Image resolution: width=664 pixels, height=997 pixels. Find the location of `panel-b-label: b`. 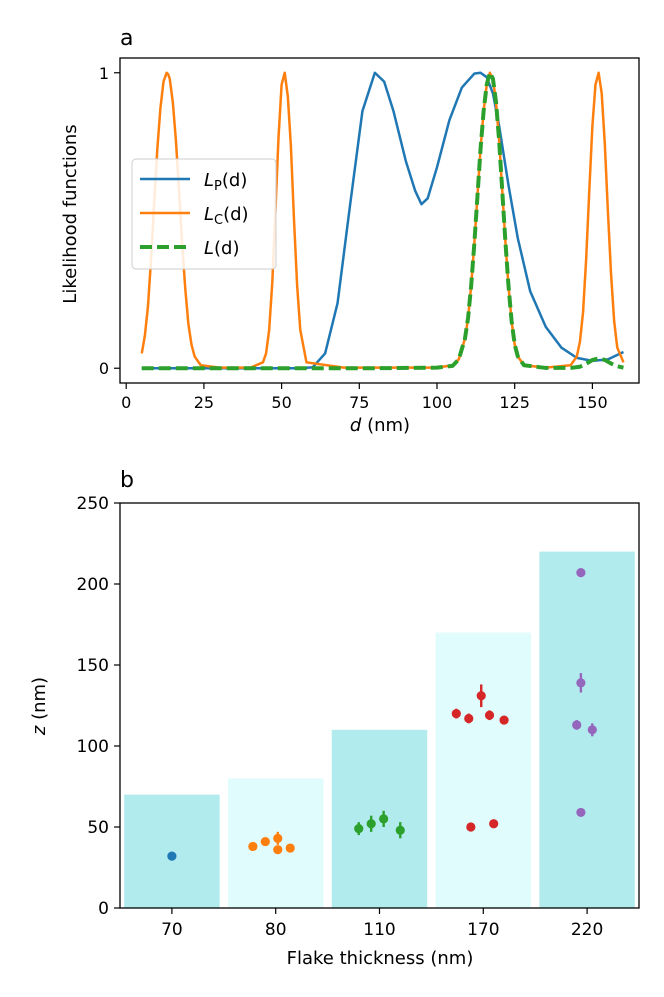

panel-b-label: b is located at coordinates (127, 480).